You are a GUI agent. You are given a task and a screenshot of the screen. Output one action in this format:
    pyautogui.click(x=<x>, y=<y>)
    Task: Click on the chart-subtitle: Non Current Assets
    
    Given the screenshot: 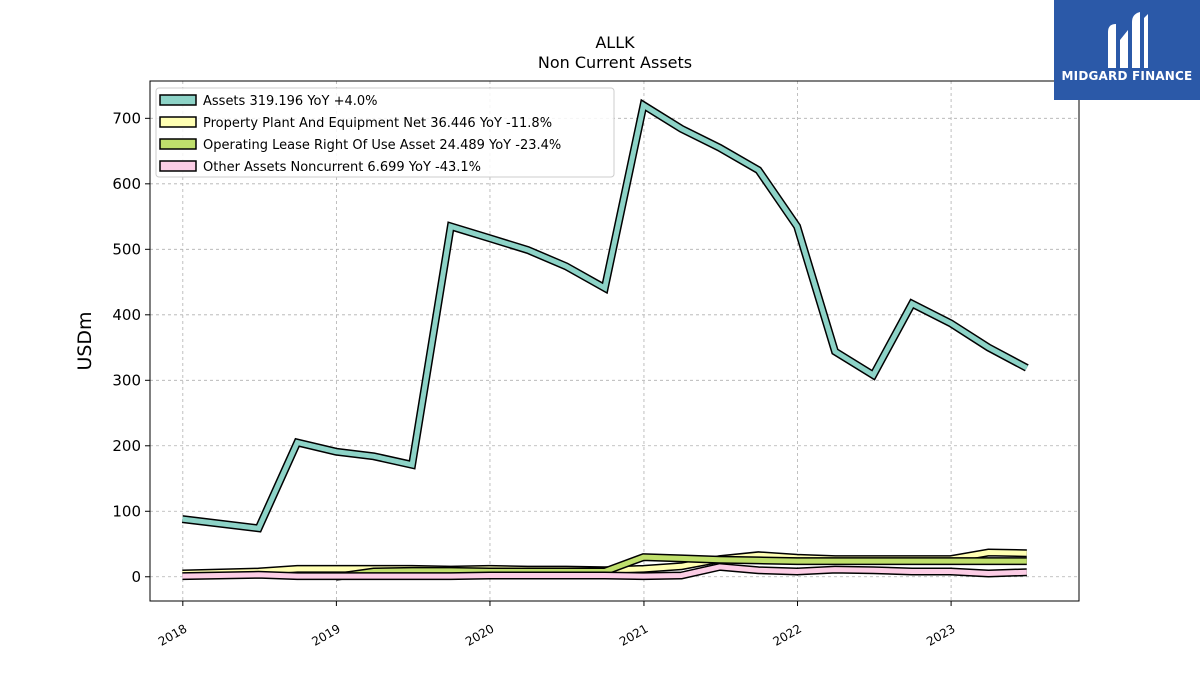 What is the action you would take?
    pyautogui.click(x=615, y=62)
    